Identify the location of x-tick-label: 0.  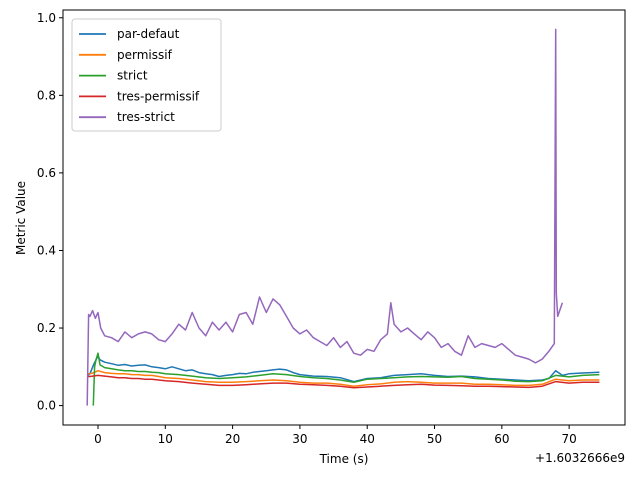
(98, 439).